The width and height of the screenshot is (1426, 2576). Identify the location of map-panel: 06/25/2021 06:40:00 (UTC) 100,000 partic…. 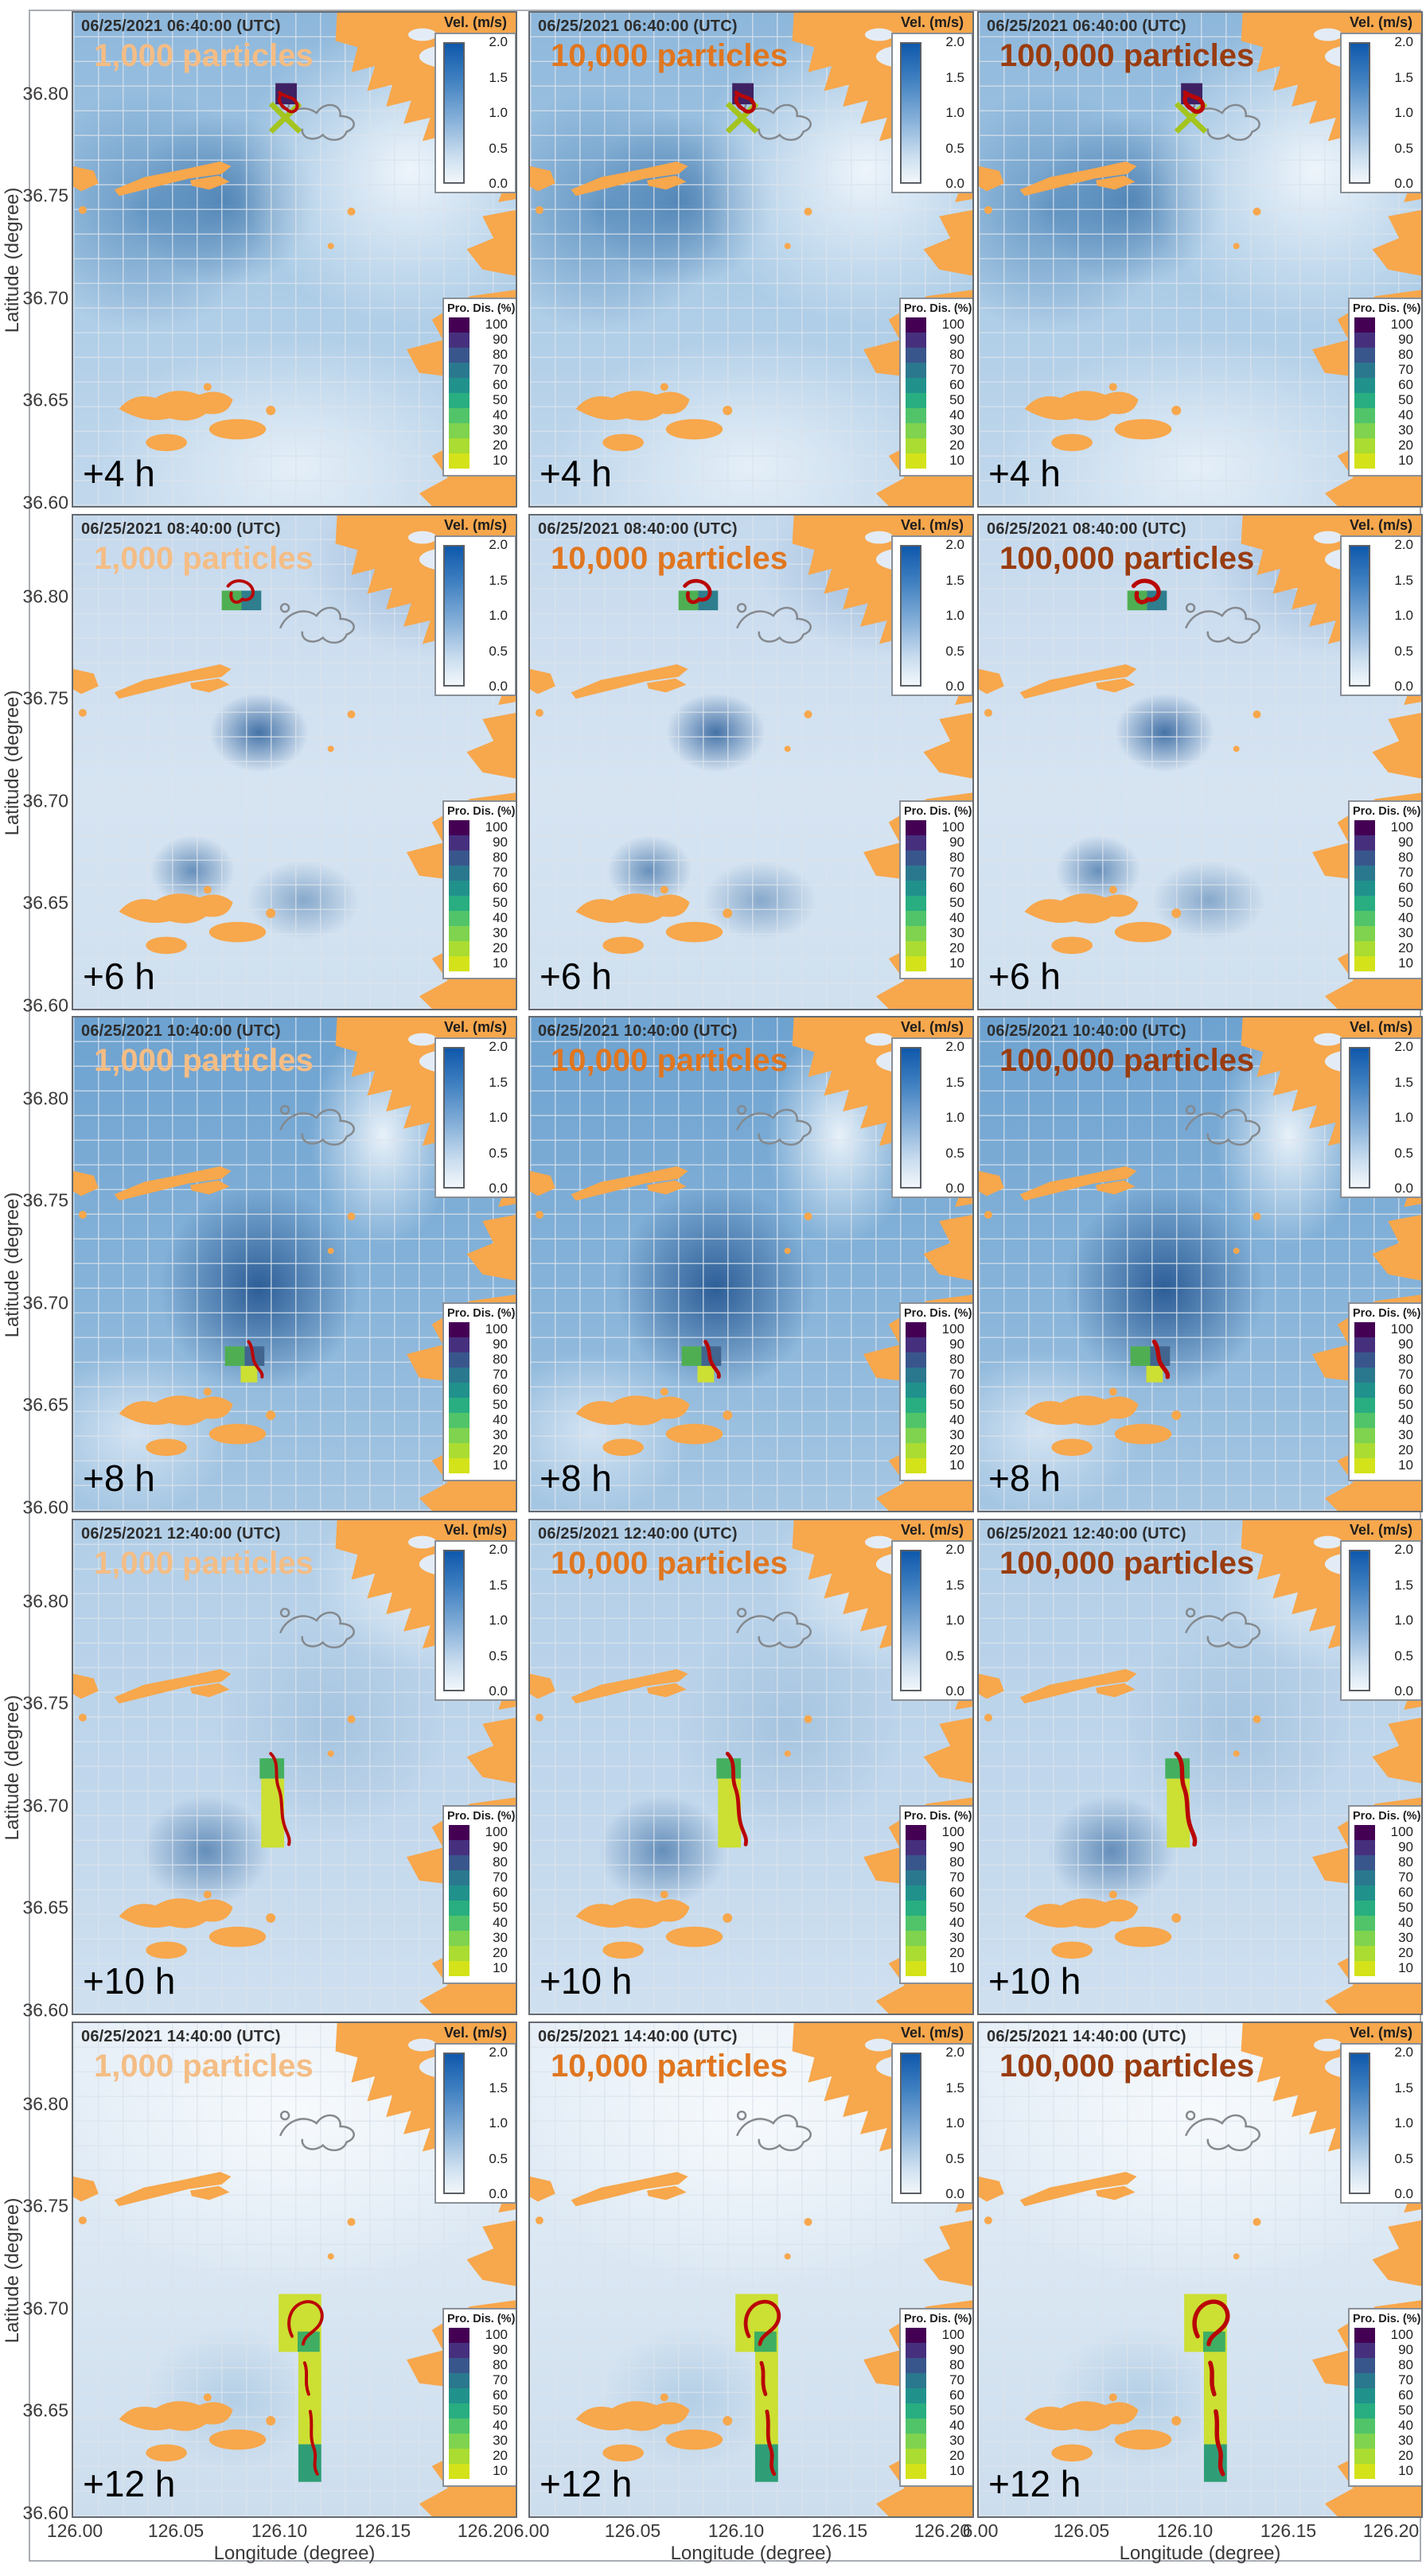
(1200, 260).